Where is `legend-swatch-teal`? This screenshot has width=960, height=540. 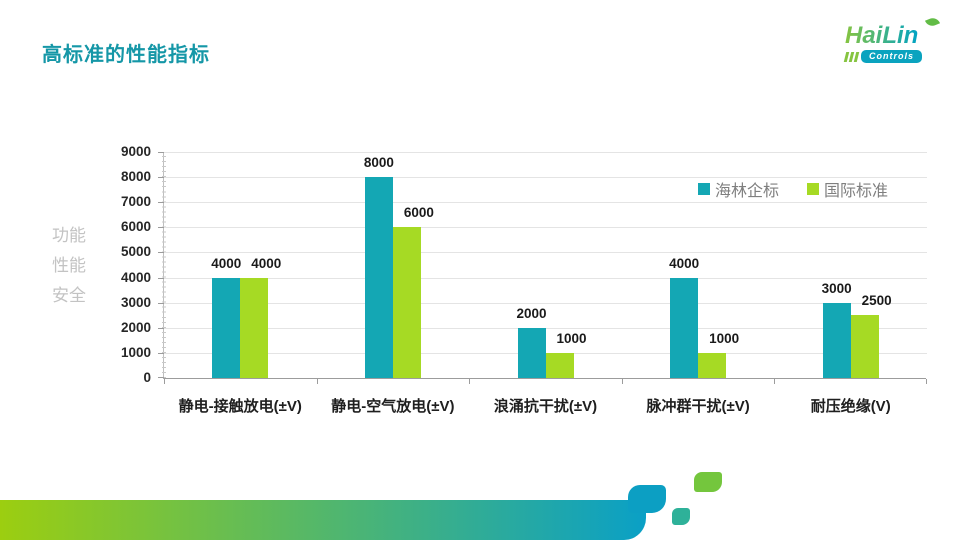
legend-swatch-teal is located at coordinates (704, 189).